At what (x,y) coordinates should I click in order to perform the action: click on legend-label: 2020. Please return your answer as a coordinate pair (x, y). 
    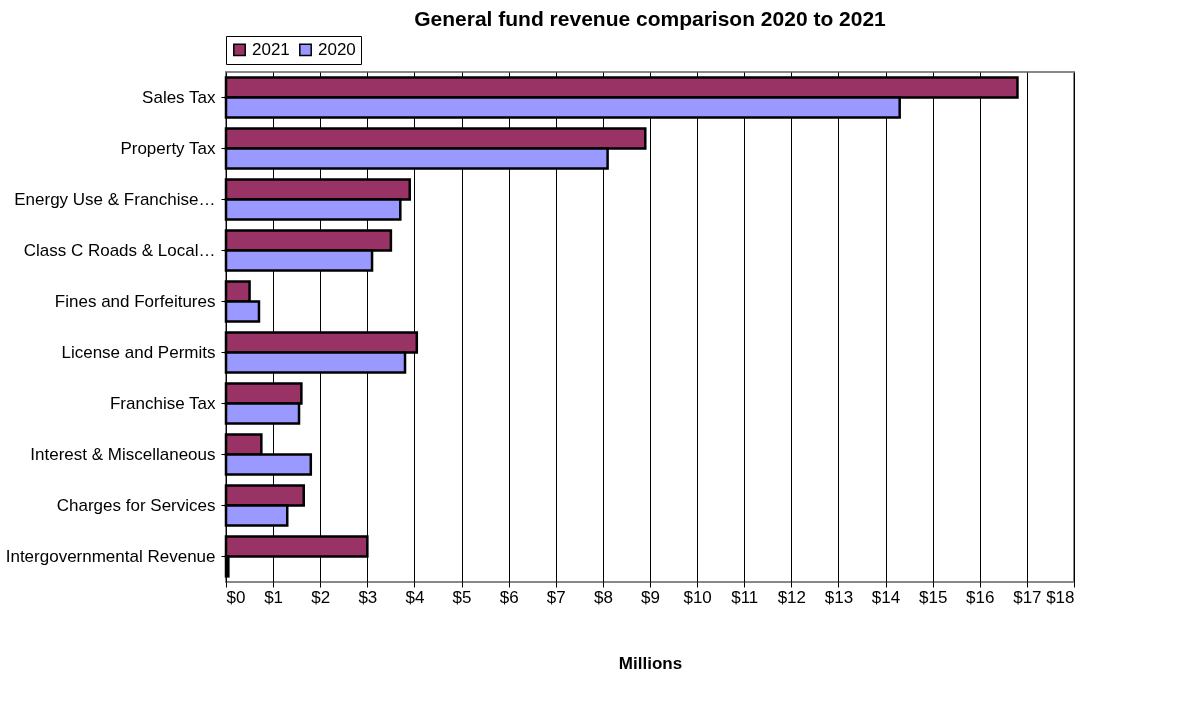
    Looking at the image, I should click on (337, 49).